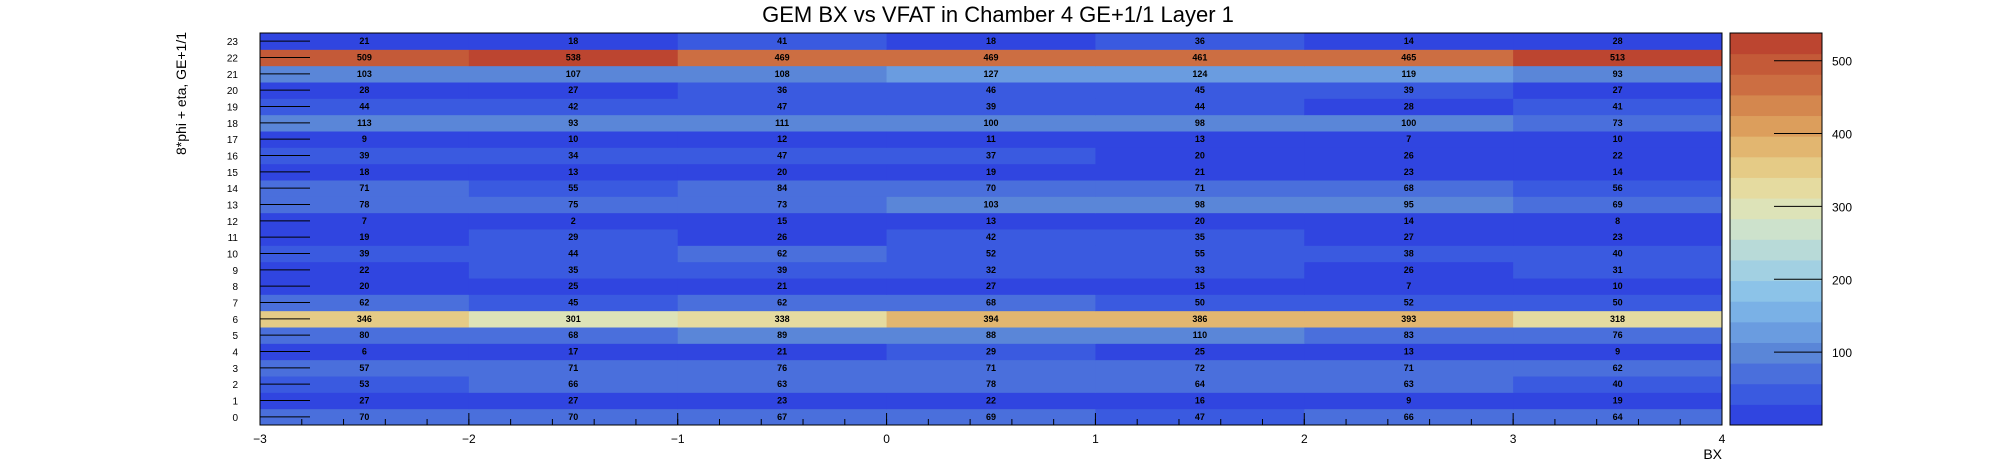 The width and height of the screenshot is (1996, 472). I want to click on cell-value-label: 98, so click(1200, 123).